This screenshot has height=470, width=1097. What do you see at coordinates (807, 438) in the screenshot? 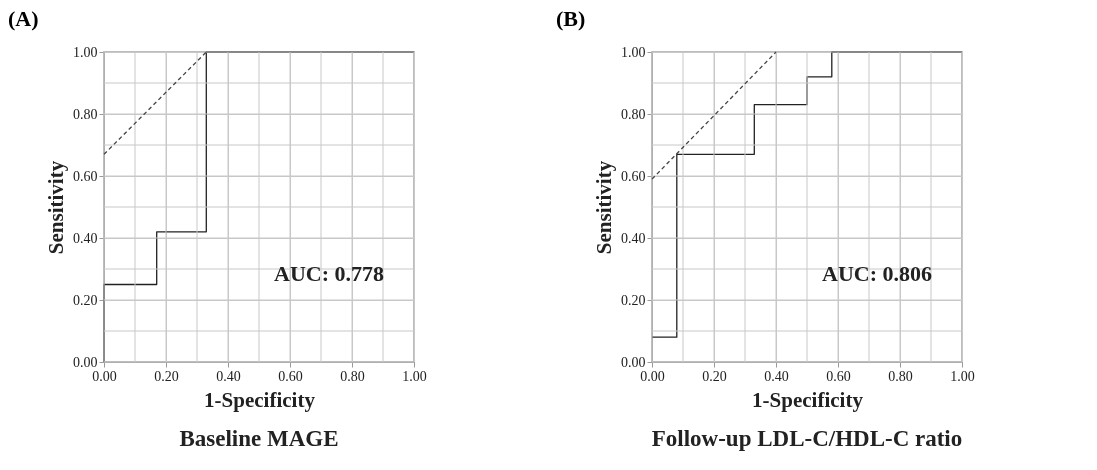
I see `text: Follow-up LDL-C/HDL-C ratio` at bounding box center [807, 438].